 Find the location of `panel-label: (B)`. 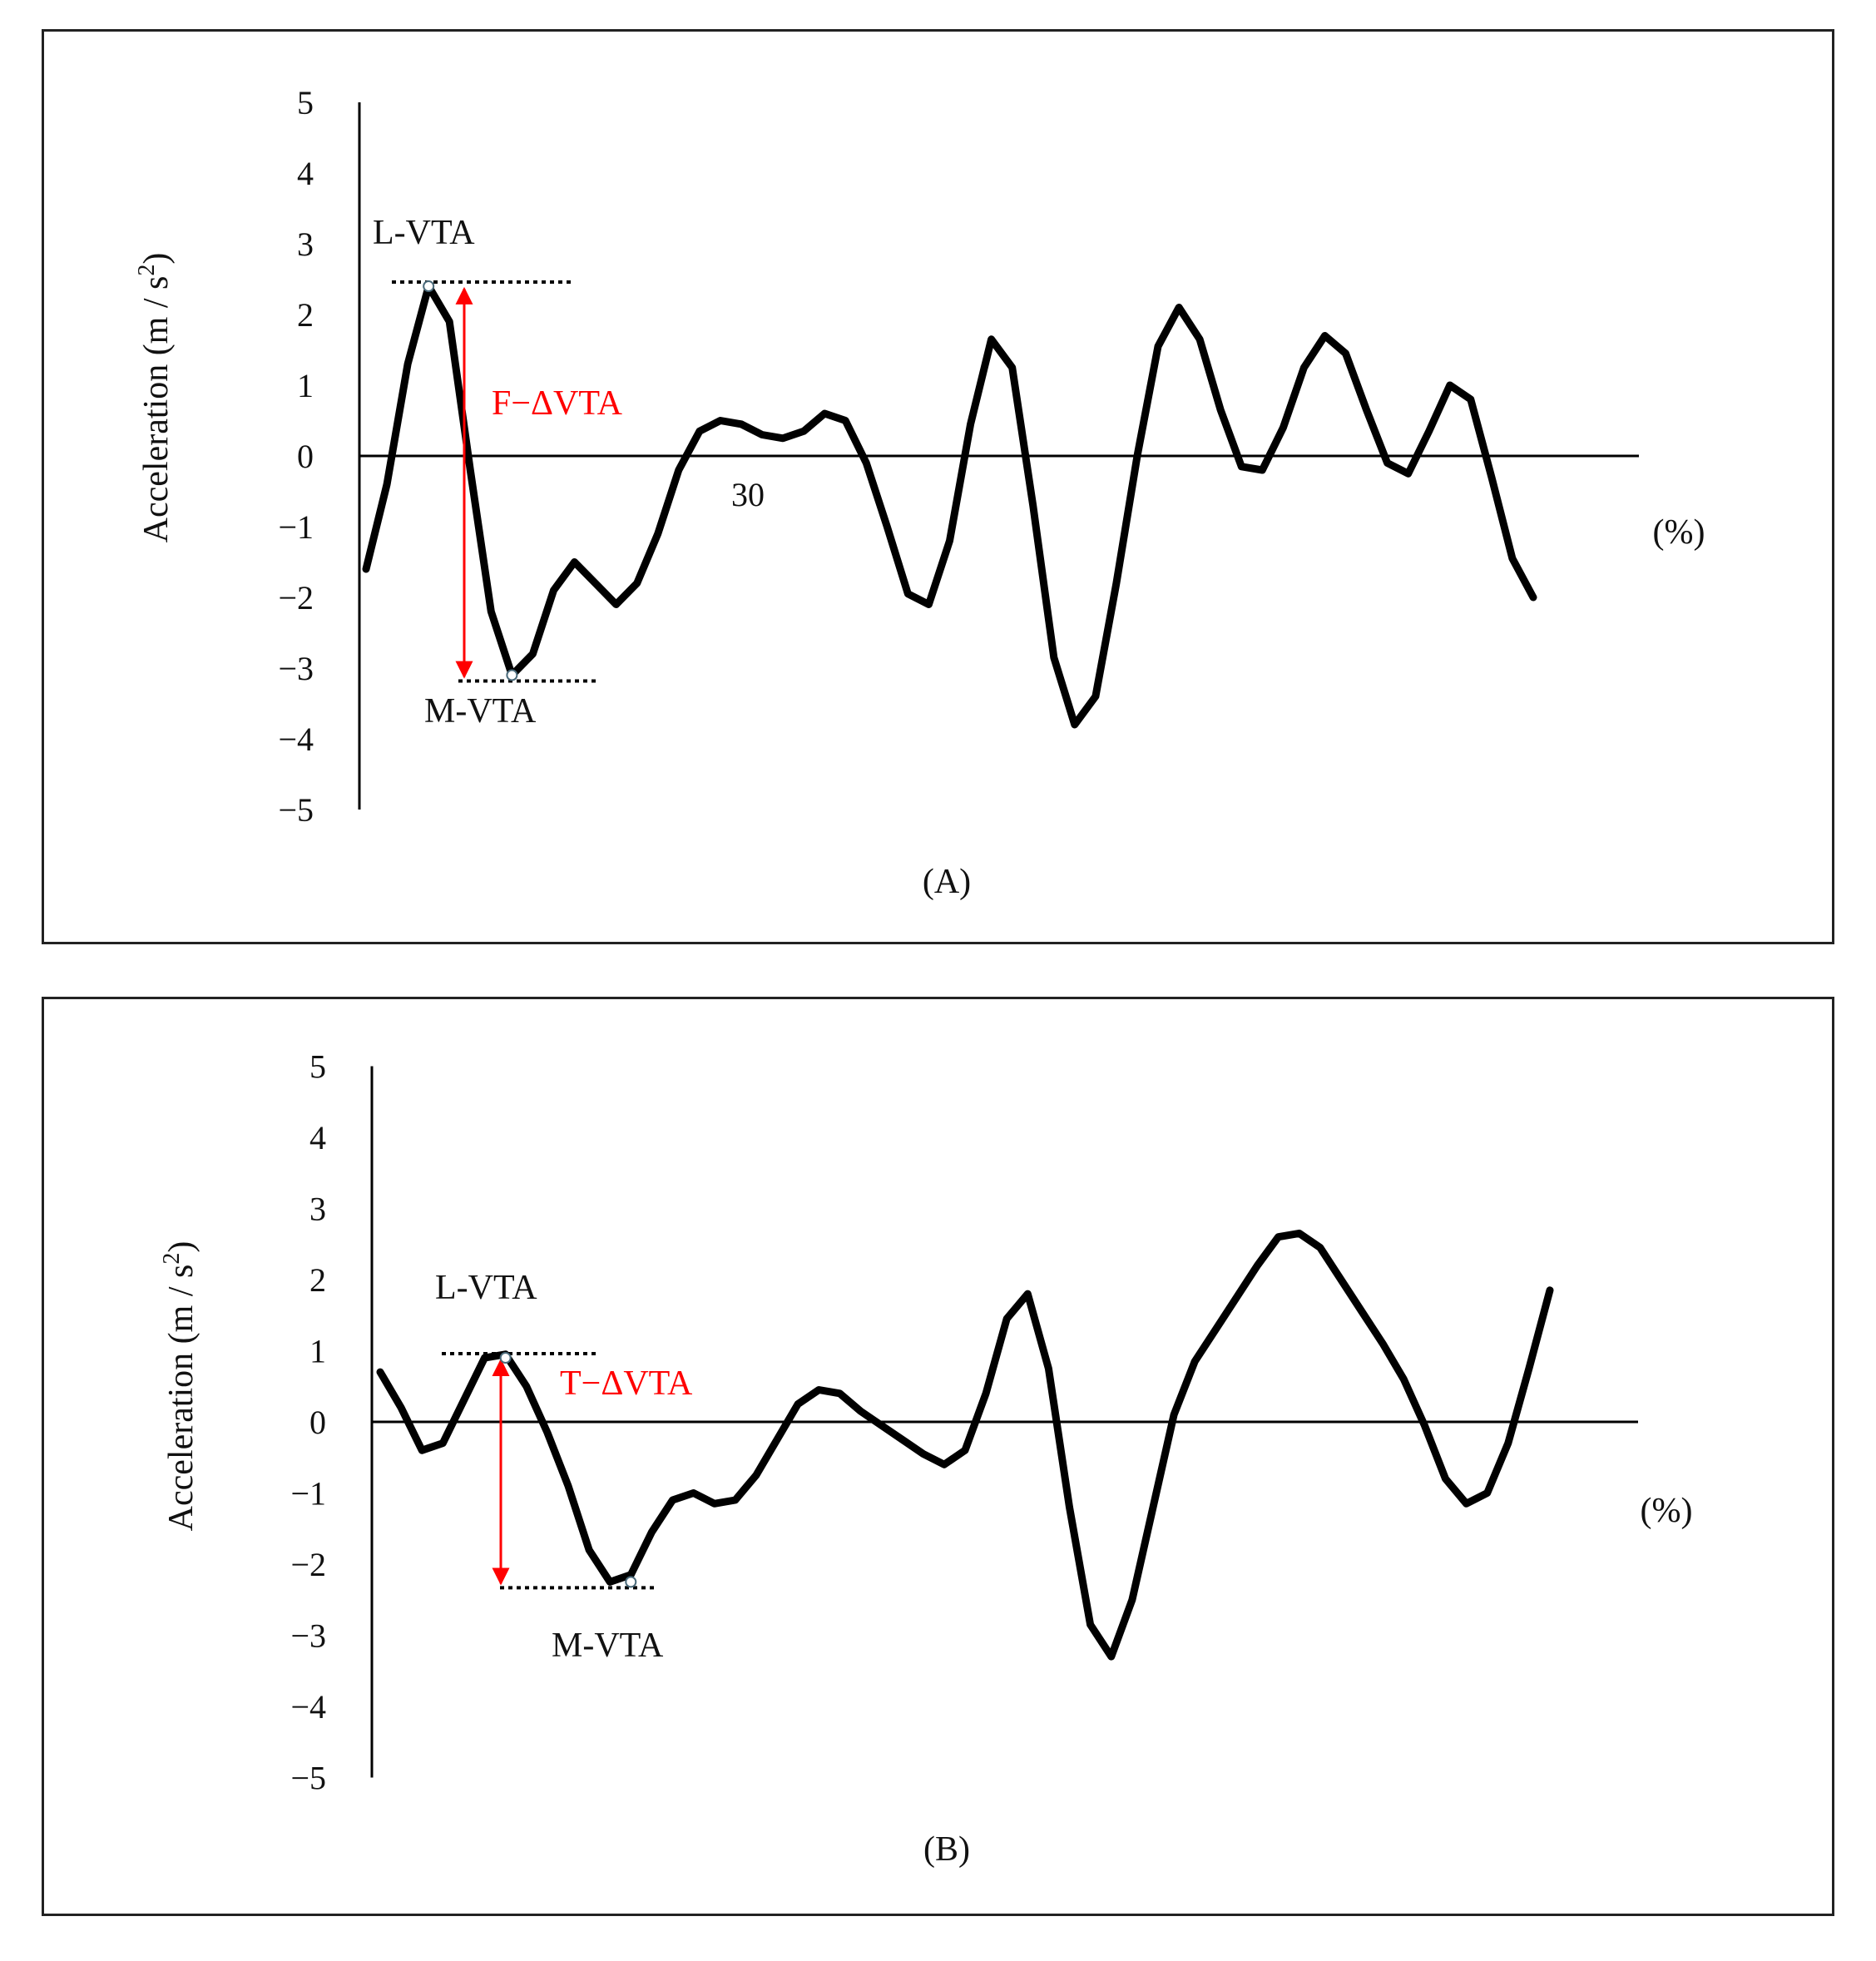

panel-label: (B) is located at coordinates (947, 1849).